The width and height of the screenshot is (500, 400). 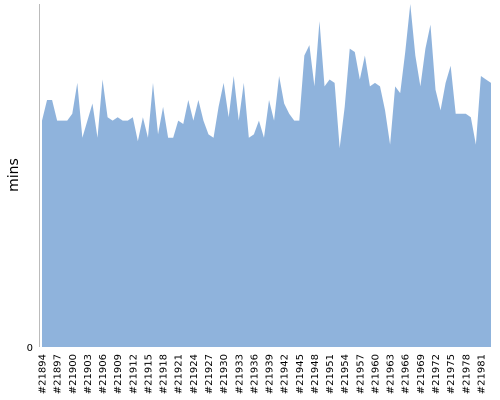 What do you see at coordinates (224, 374) in the screenshot?
I see `x-tick-label: #21930` at bounding box center [224, 374].